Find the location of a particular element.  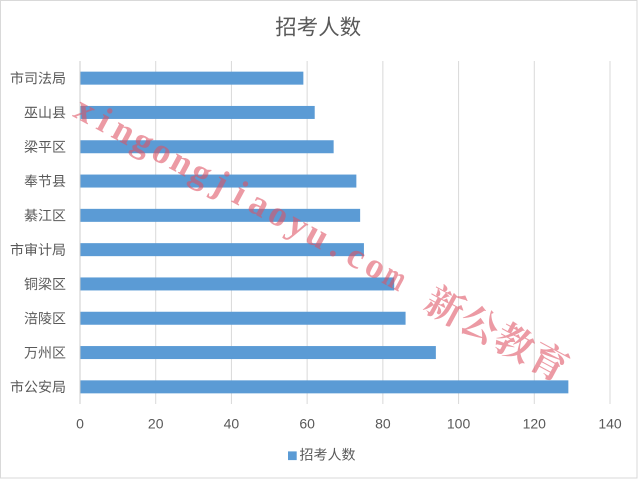

svg-text: 140 is located at coordinates (610, 424).